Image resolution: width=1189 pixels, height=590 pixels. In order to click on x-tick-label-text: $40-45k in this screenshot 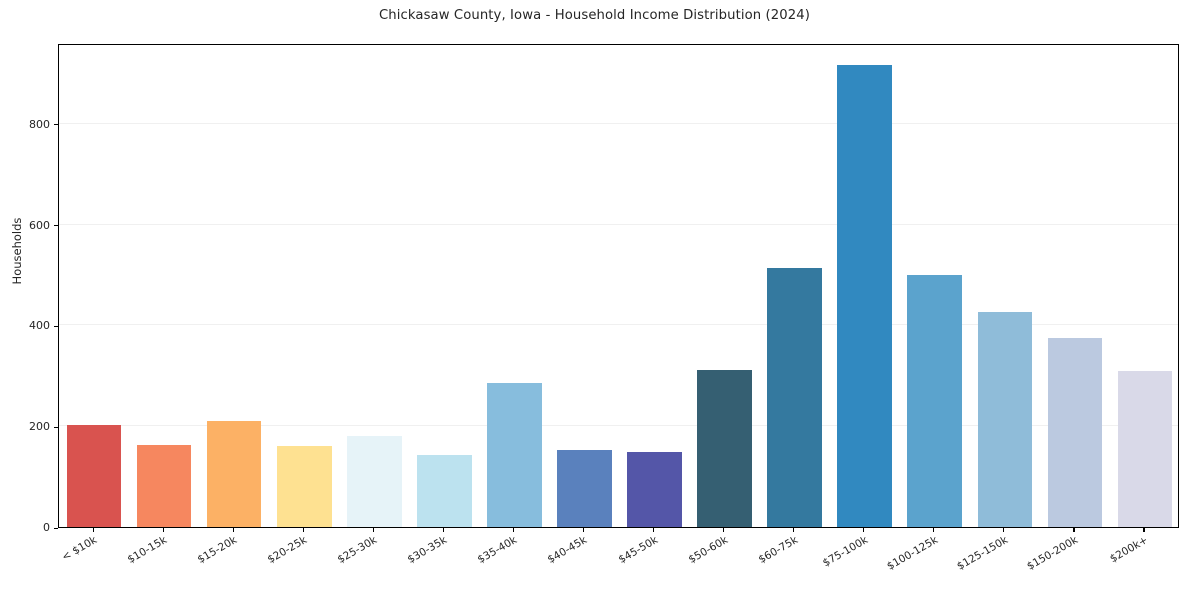, I will do `click(567, 550)`.